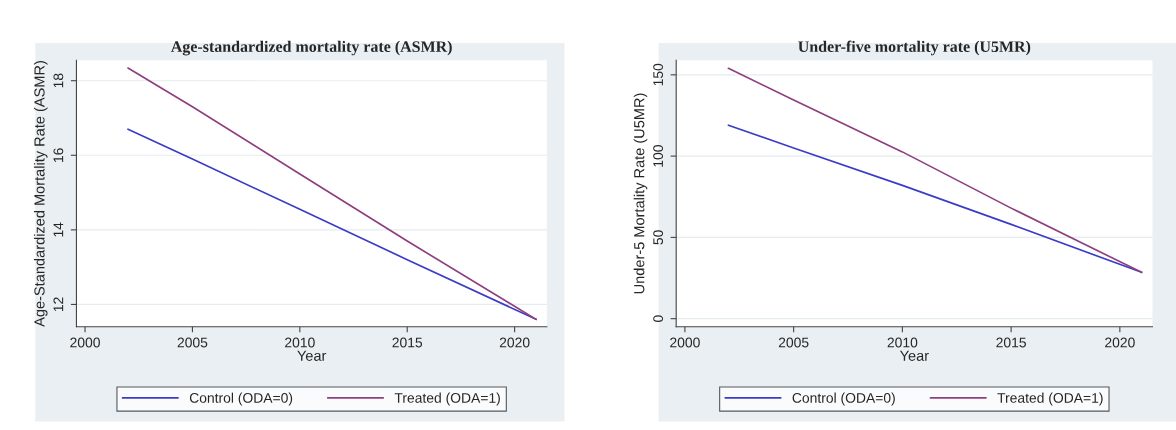 This screenshot has width=1176, height=430. I want to click on y-tick-label: 12, so click(58, 304).